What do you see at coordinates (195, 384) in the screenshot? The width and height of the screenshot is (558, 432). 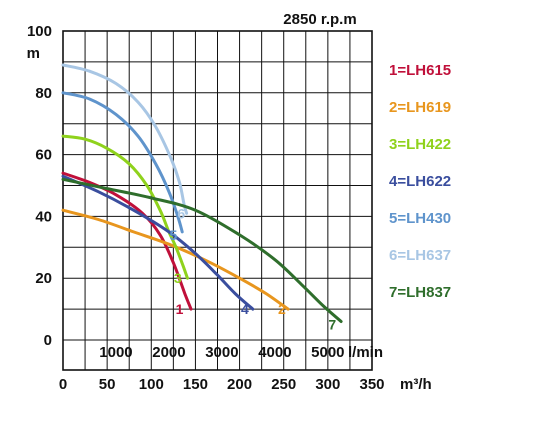 I see `x-tick-label: 150` at bounding box center [195, 384].